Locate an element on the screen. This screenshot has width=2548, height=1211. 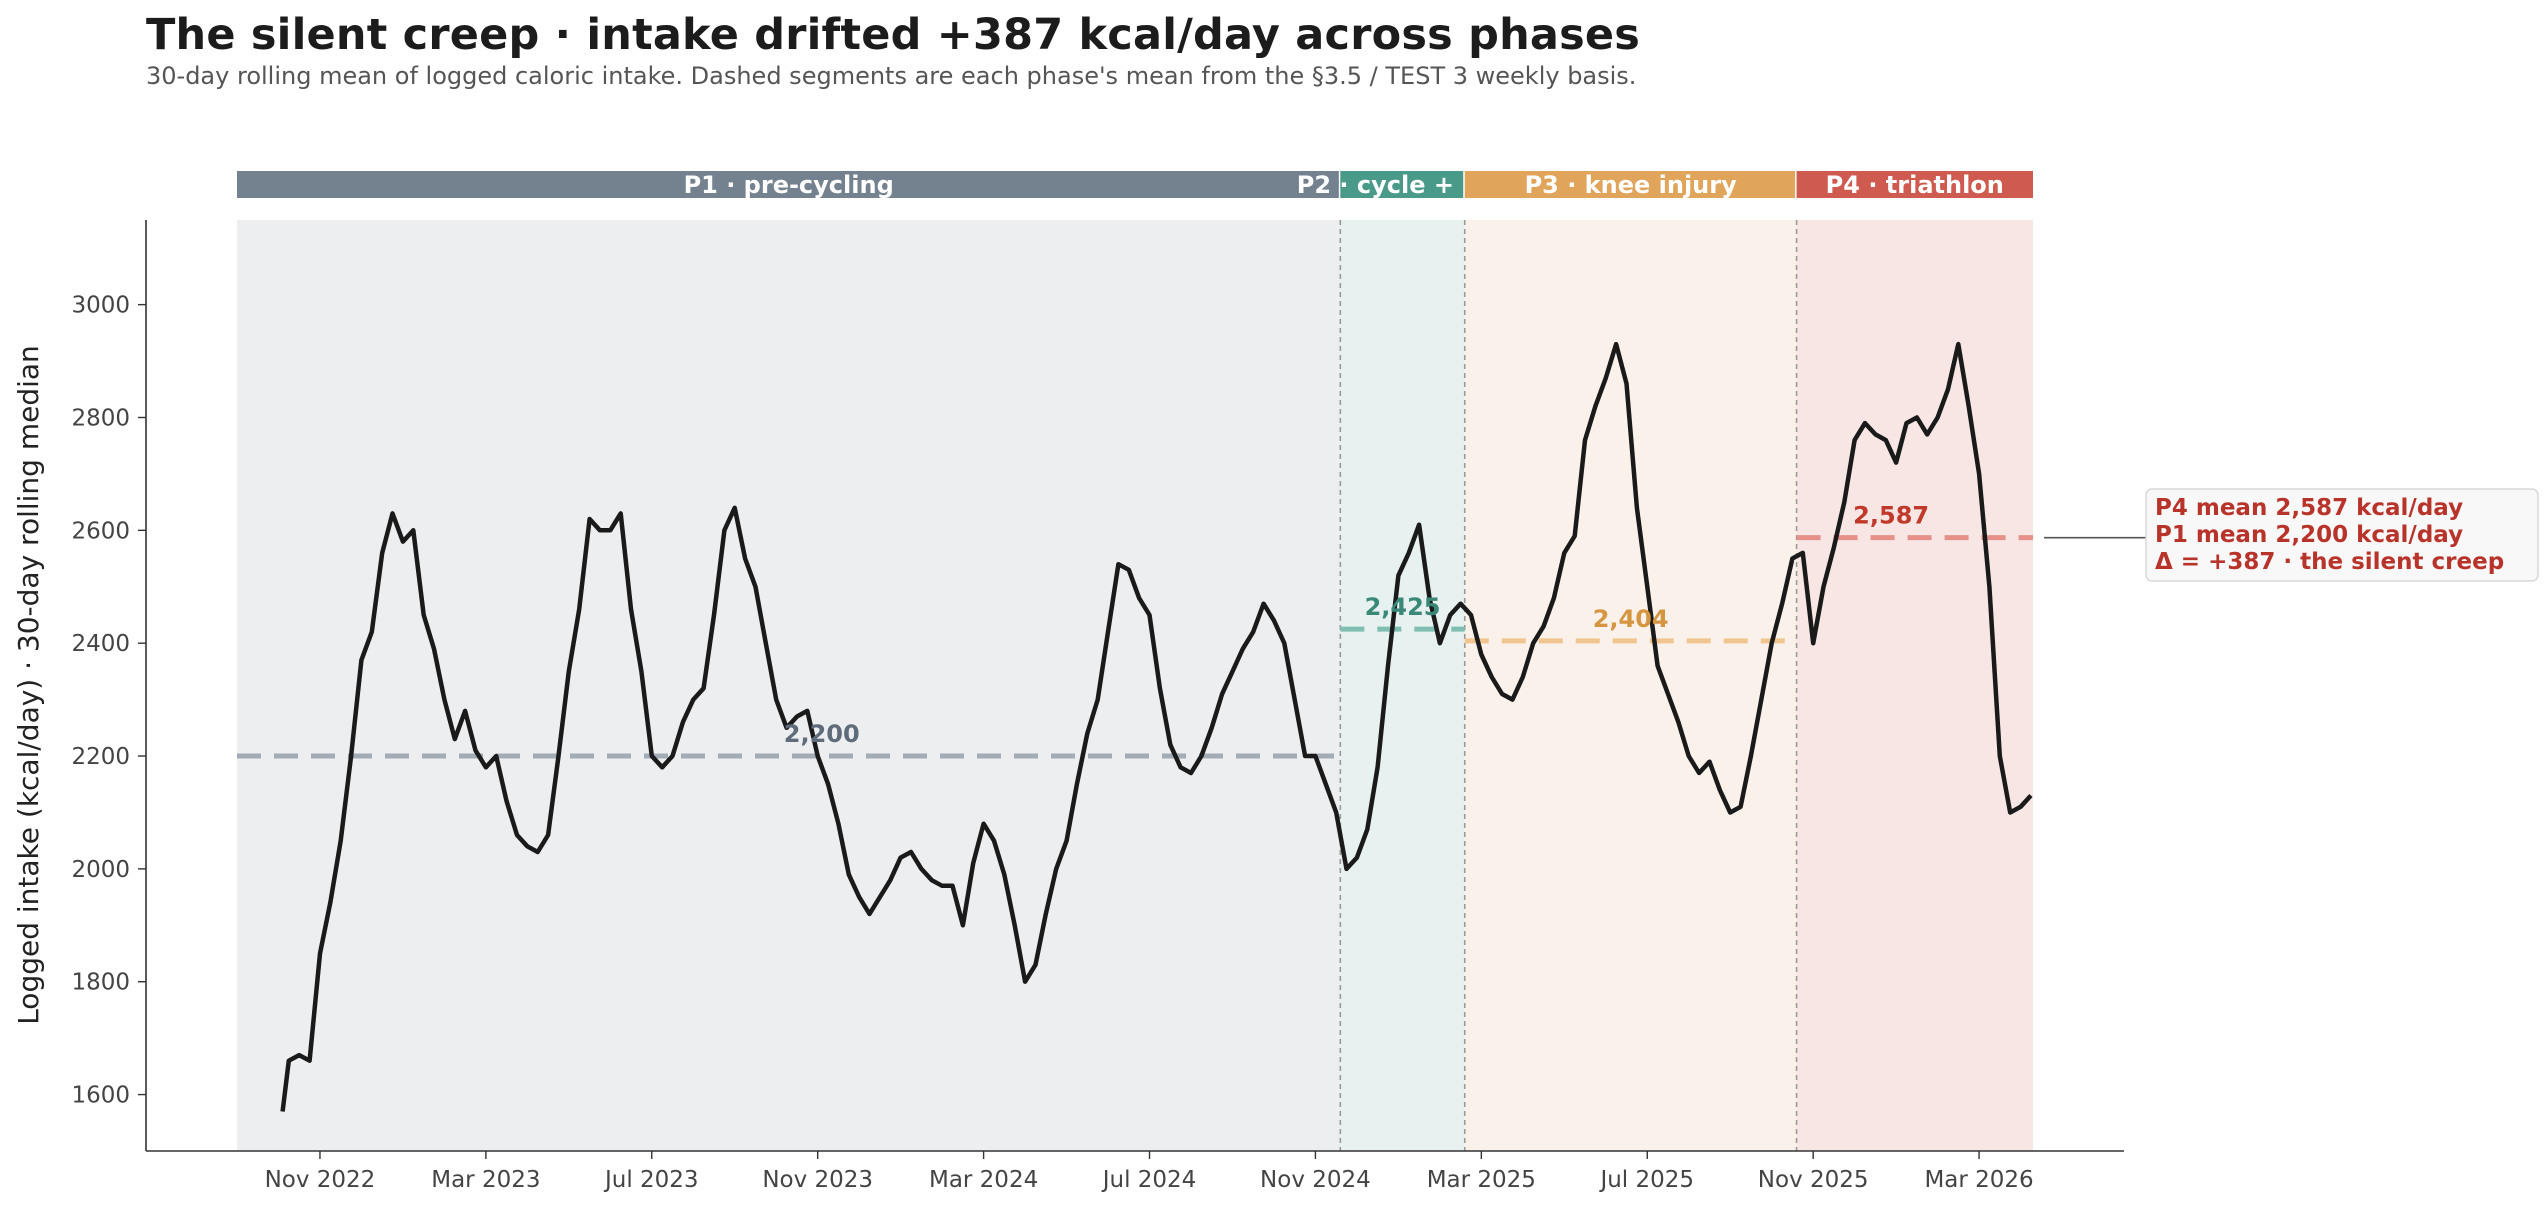
phase-label: P1 · pre-cycling is located at coordinates (789, 185).